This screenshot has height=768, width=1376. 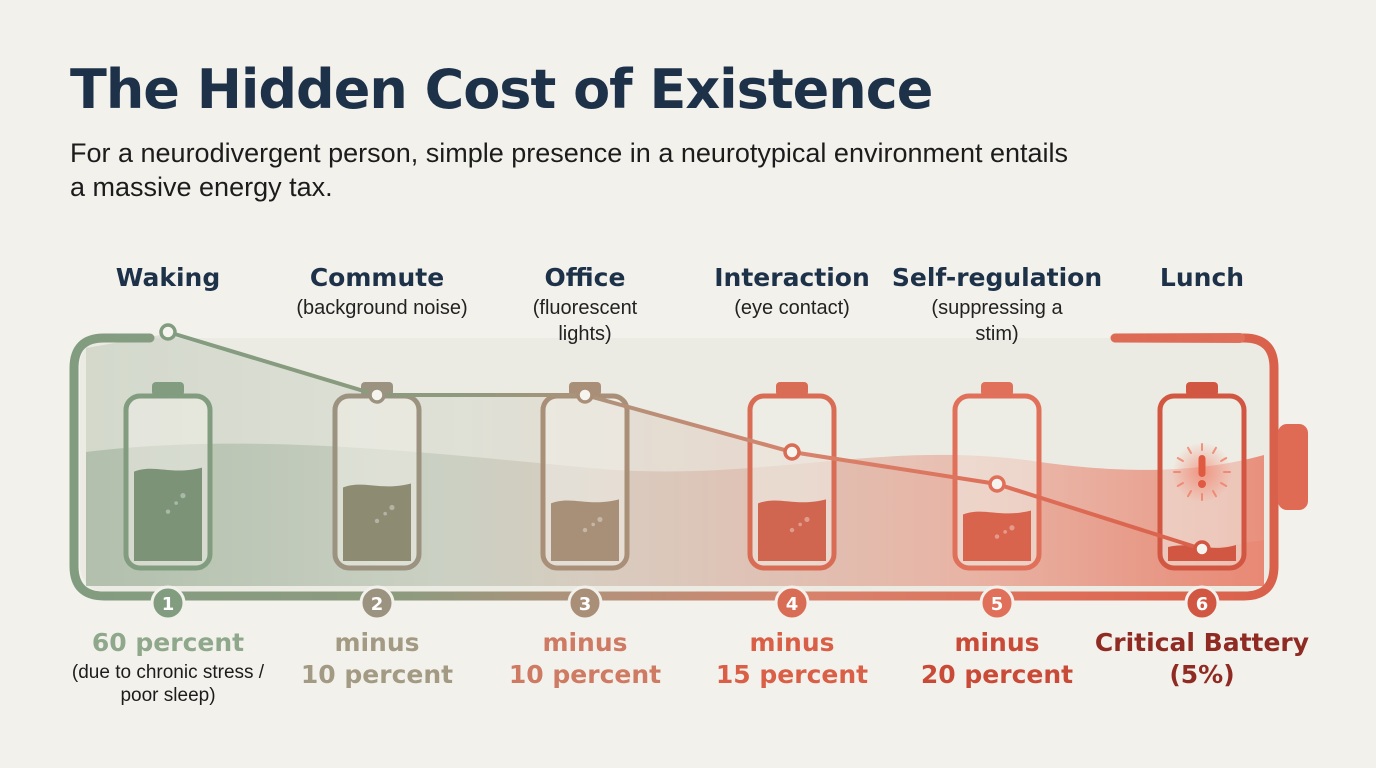 I want to click on energy-value-5: minus 20 percent, so click(x=997, y=659).